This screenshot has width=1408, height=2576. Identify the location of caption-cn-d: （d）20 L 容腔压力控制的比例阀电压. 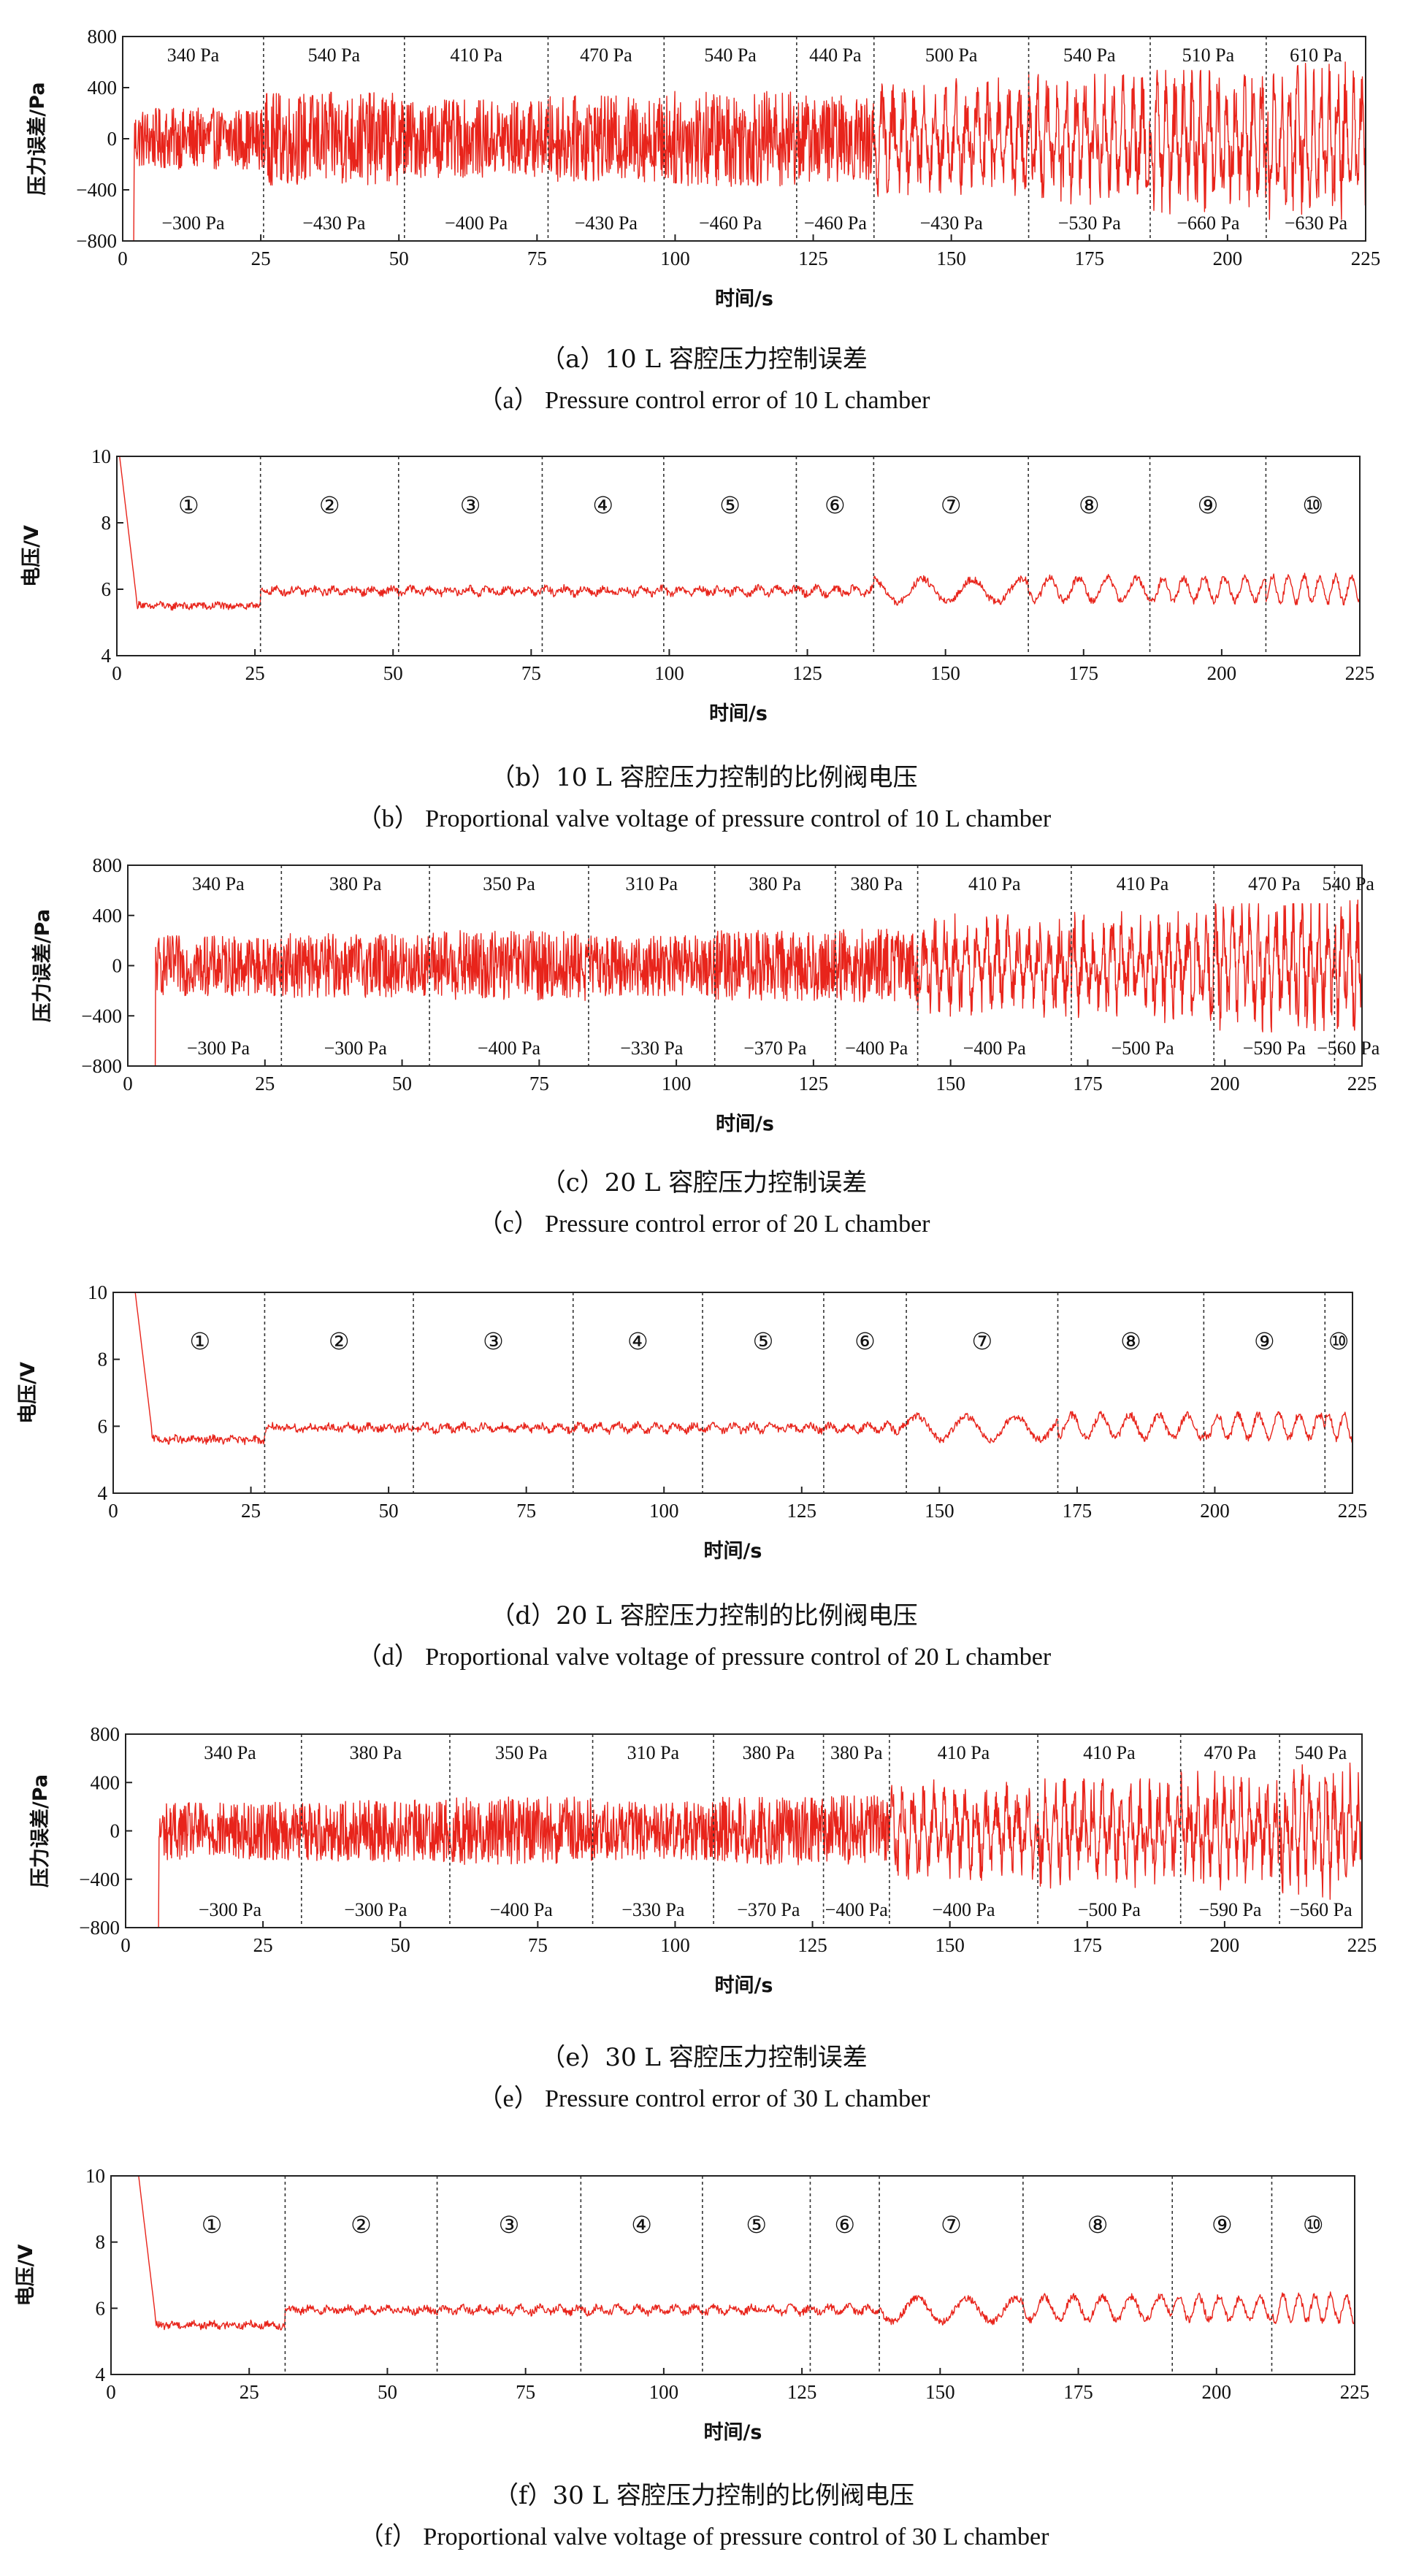
(704, 1616).